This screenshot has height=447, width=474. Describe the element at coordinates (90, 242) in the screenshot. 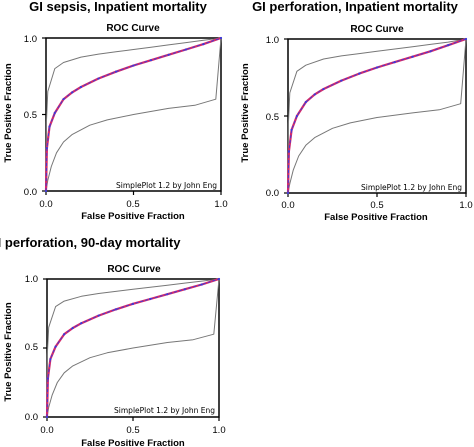

I see `panel-title: GI perforation, 90-day mortality` at that location.